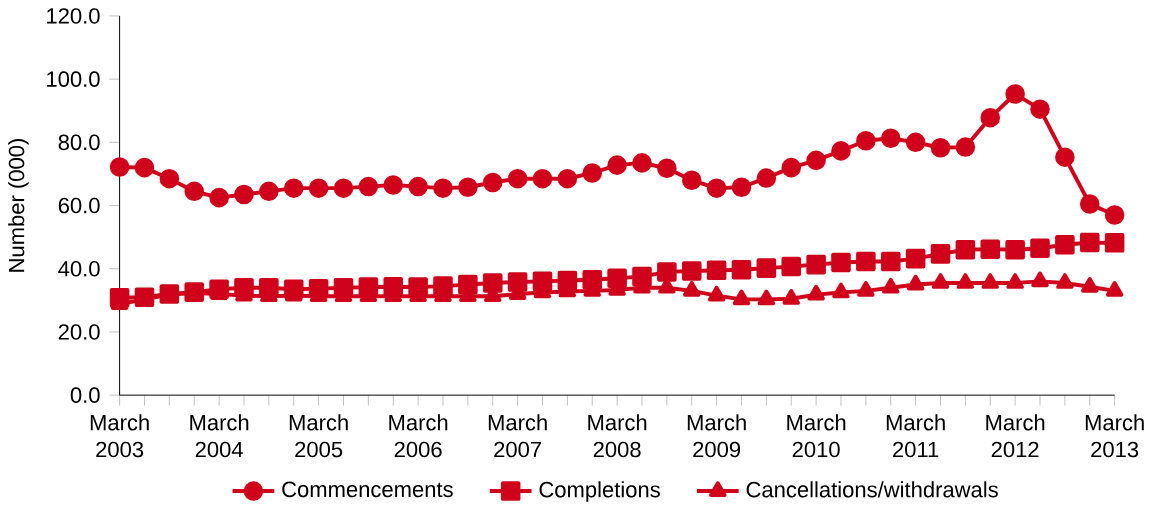 Image resolution: width=1168 pixels, height=511 pixels. What do you see at coordinates (1114, 436) in the screenshot?
I see `x-tick-label: March 2013` at bounding box center [1114, 436].